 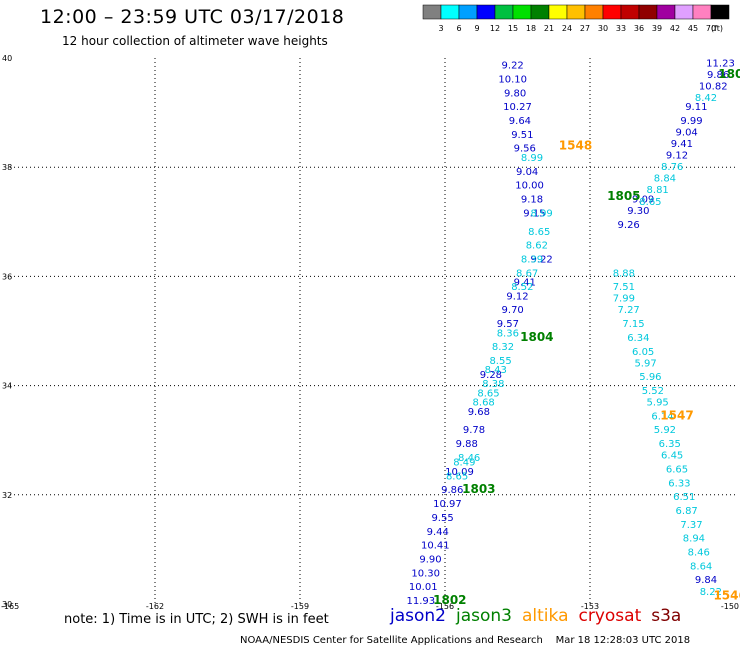 I want to click on swh-value: 7.27, so click(x=629, y=310).